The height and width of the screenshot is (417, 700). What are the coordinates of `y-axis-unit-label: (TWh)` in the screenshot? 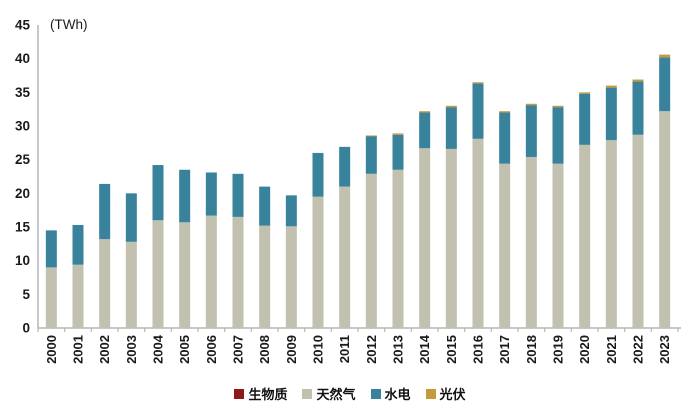 It's located at (69, 24).